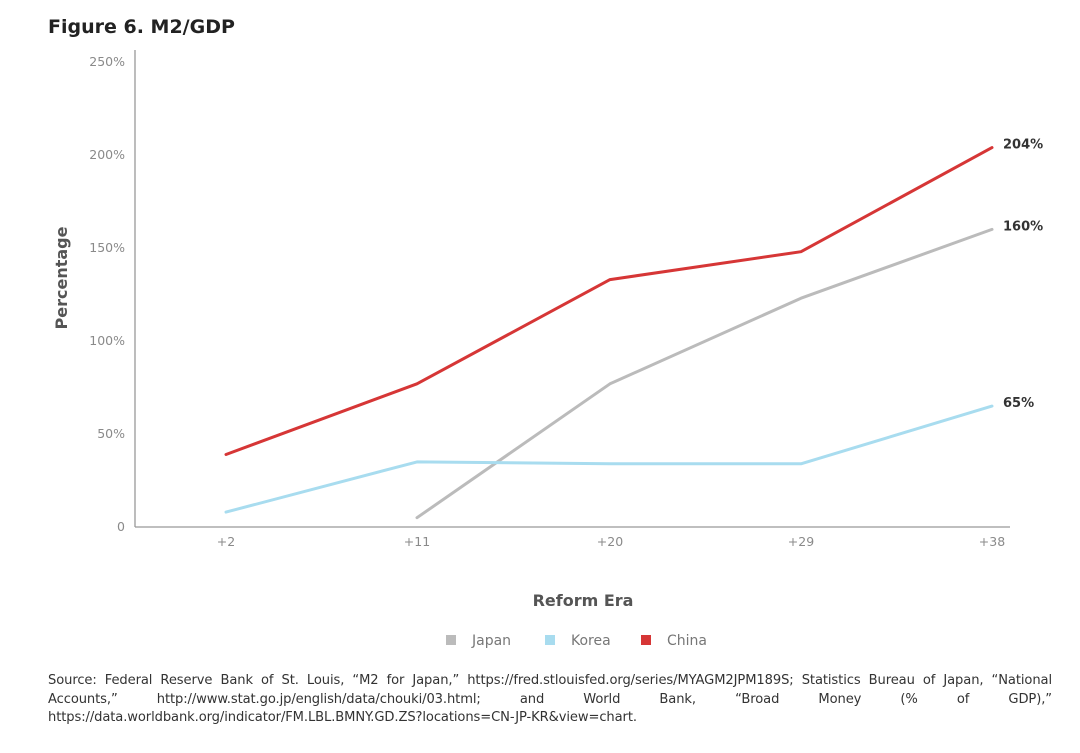  Describe the element at coordinates (1018, 403) in the screenshot. I see `end-label-korea: 65%` at that location.